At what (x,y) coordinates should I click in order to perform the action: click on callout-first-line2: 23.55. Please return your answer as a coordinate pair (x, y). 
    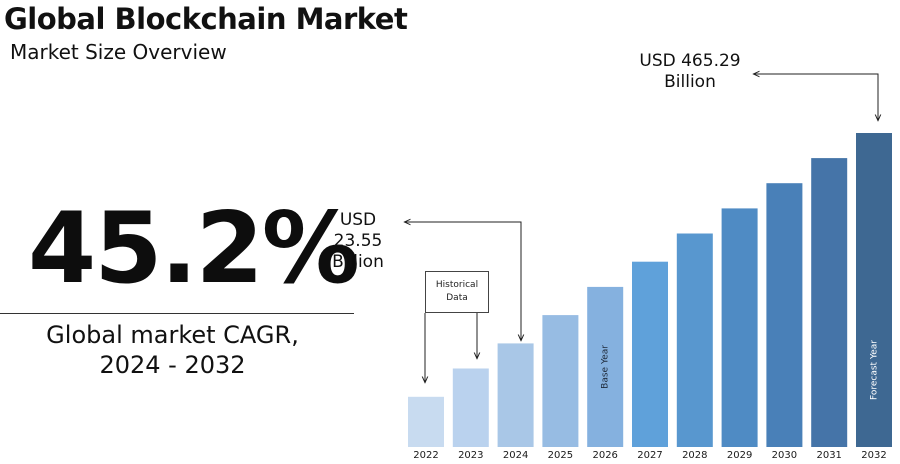
    Looking at the image, I should click on (358, 241).